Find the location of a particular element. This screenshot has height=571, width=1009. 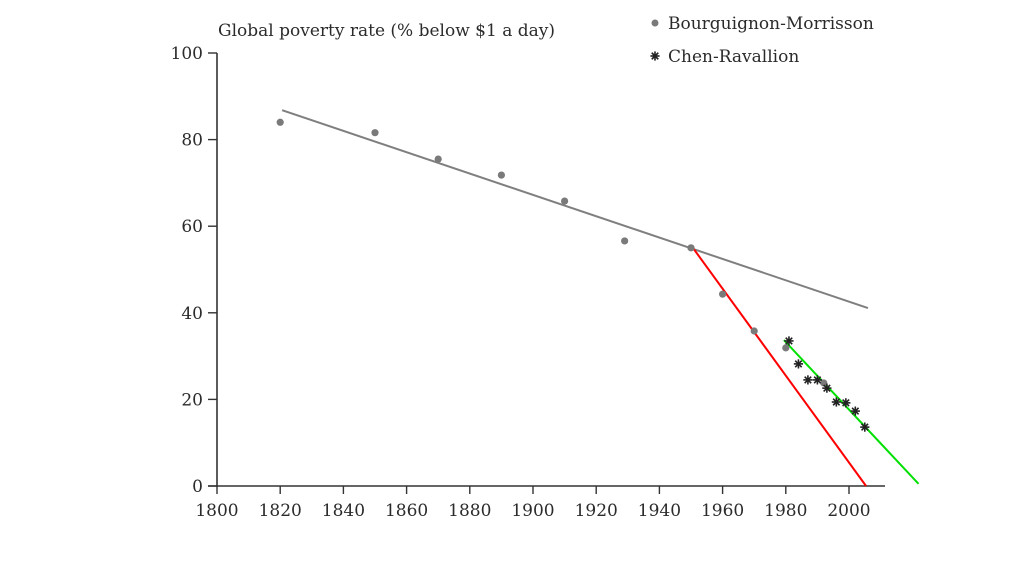

y-tick-label: 80 is located at coordinates (192, 141).